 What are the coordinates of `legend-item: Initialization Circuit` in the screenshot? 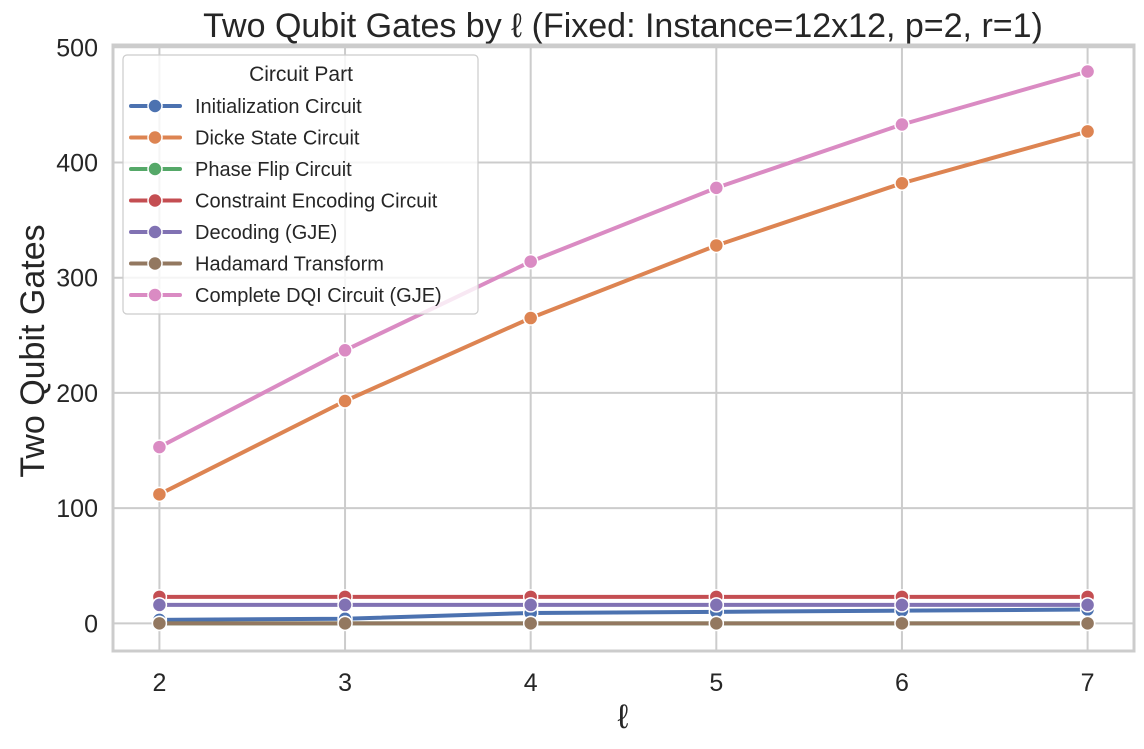 It's located at (245, 107).